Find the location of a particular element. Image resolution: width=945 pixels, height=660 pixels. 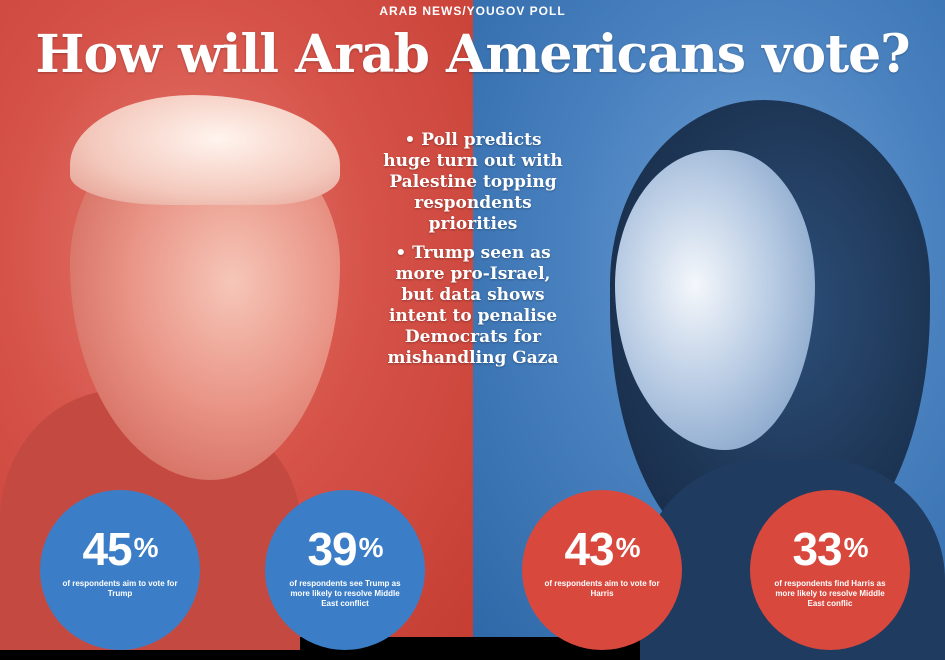

harris-portrait-face is located at coordinates (715, 300).